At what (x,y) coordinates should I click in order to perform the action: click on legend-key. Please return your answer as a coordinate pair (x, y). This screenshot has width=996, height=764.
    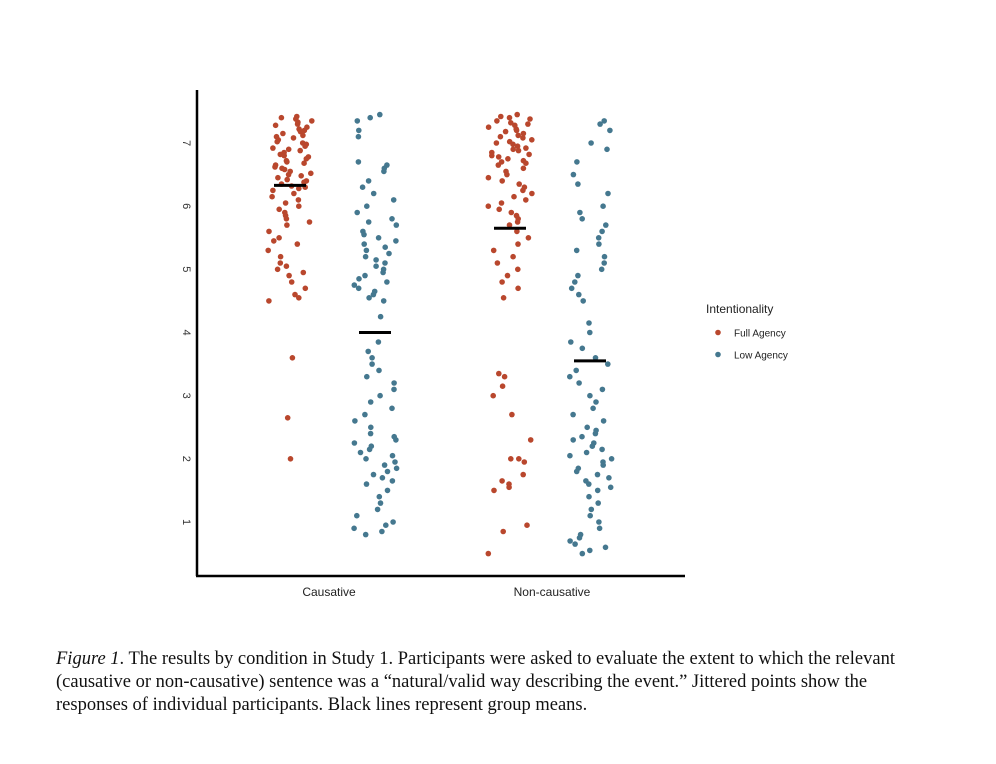
    Looking at the image, I should click on (718, 354).